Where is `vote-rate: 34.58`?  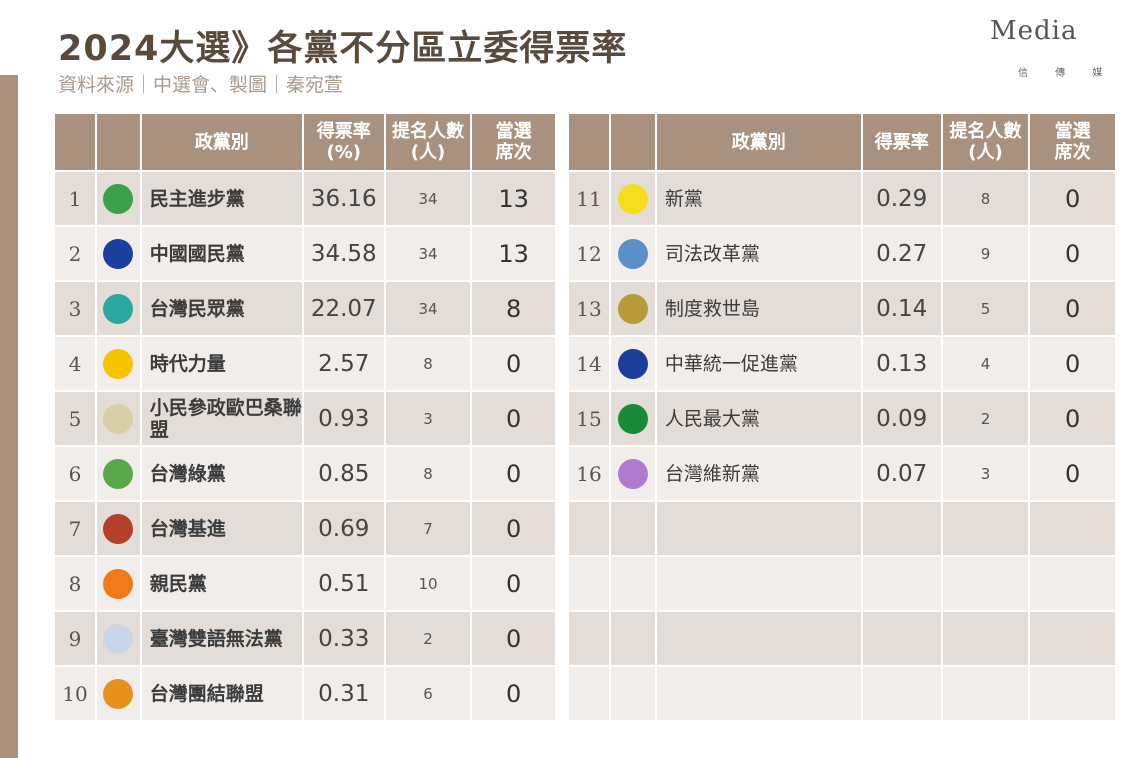
vote-rate: 34.58 is located at coordinates (343, 253).